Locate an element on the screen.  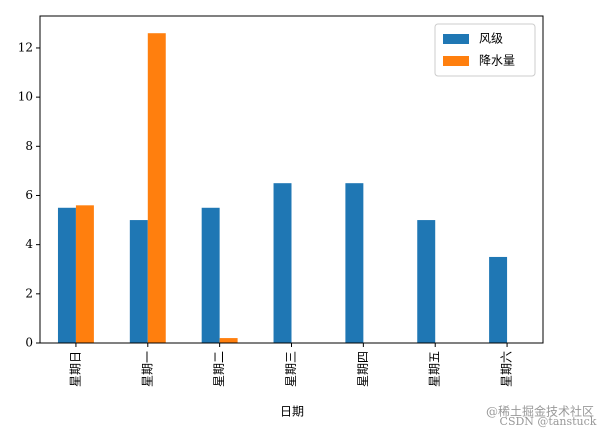
watermark: @稀土掘金技术社区 is located at coordinates (540, 411).